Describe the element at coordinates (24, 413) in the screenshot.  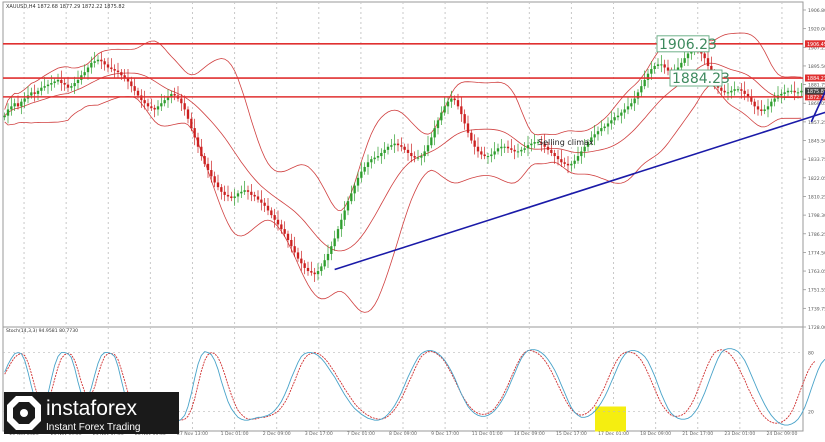
I see `logo-mark-icon` at that location.